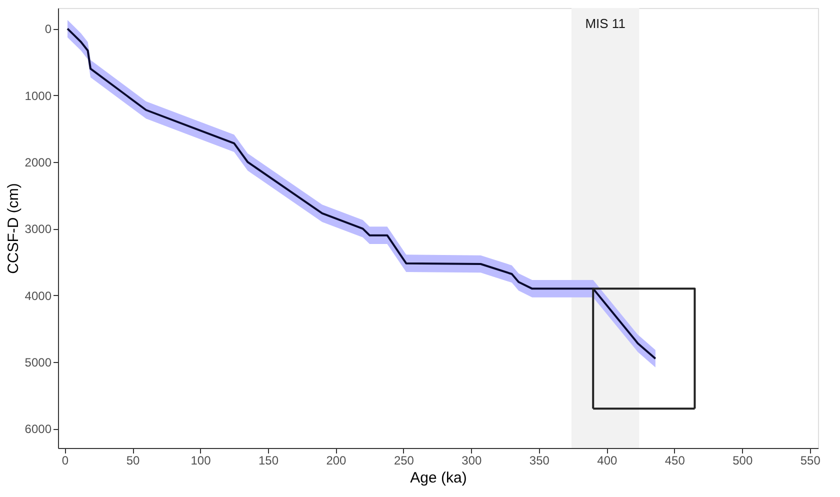 This screenshot has height=497, width=840. I want to click on x-tick-label: 450, so click(675, 461).